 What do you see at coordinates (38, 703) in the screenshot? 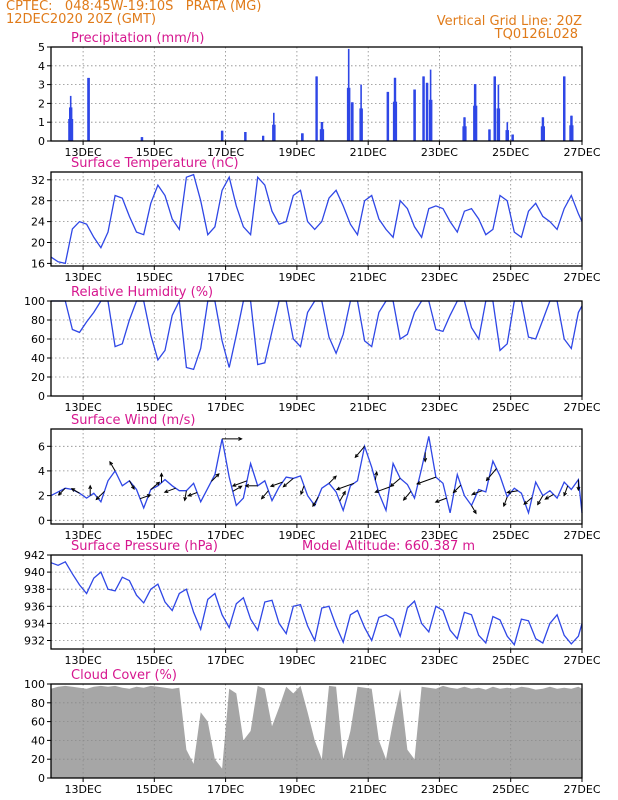
I see `y-tick-label: 80` at bounding box center [38, 703].